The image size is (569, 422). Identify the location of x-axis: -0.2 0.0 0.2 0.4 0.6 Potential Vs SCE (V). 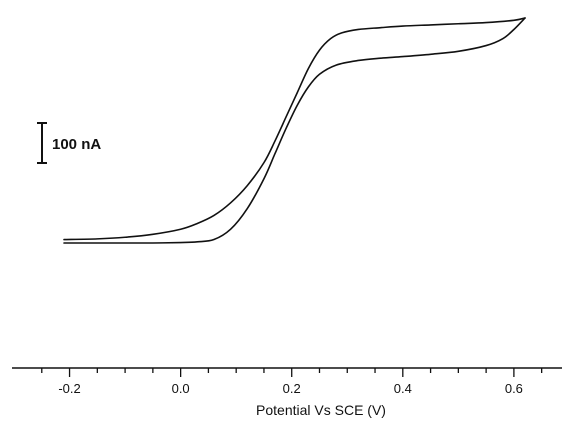
(287, 392).